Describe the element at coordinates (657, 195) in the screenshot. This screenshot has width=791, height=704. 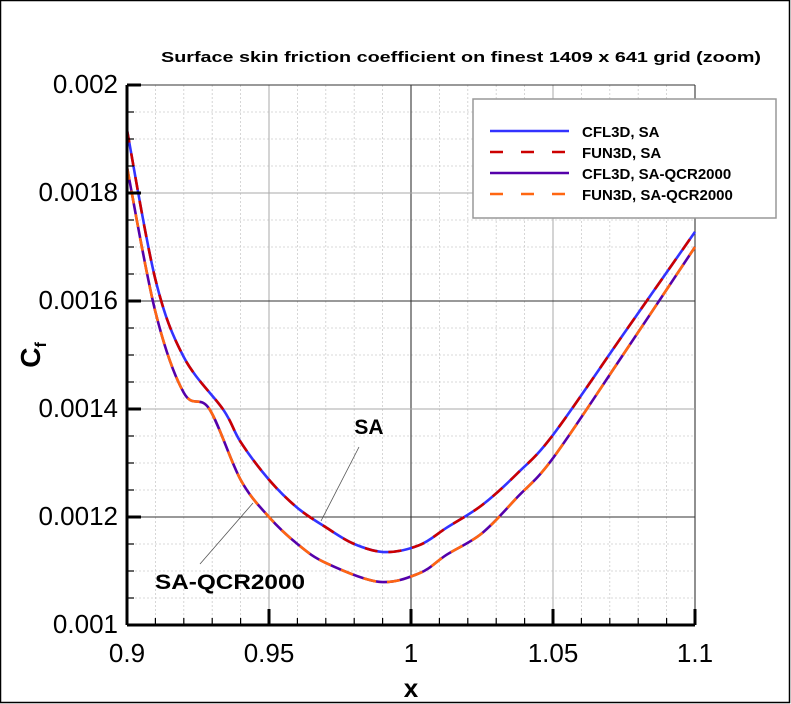
I see `legend-label: FUN3D, SA-QCR2000` at that location.